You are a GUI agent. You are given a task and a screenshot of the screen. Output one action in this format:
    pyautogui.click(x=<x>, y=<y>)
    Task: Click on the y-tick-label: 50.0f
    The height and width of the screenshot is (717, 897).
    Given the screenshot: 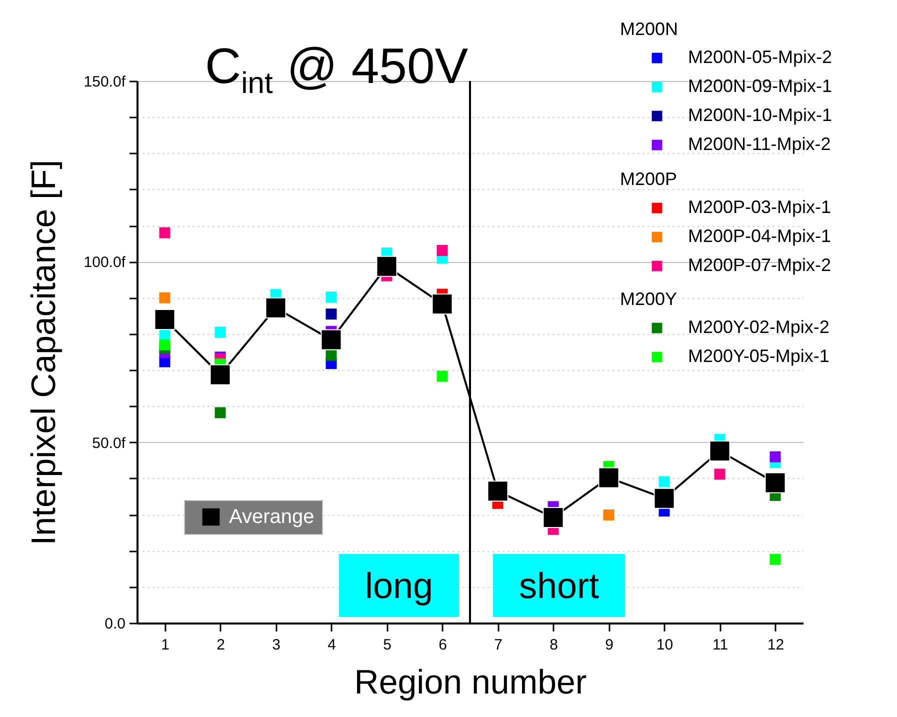 What is the action you would take?
    pyautogui.click(x=109, y=443)
    